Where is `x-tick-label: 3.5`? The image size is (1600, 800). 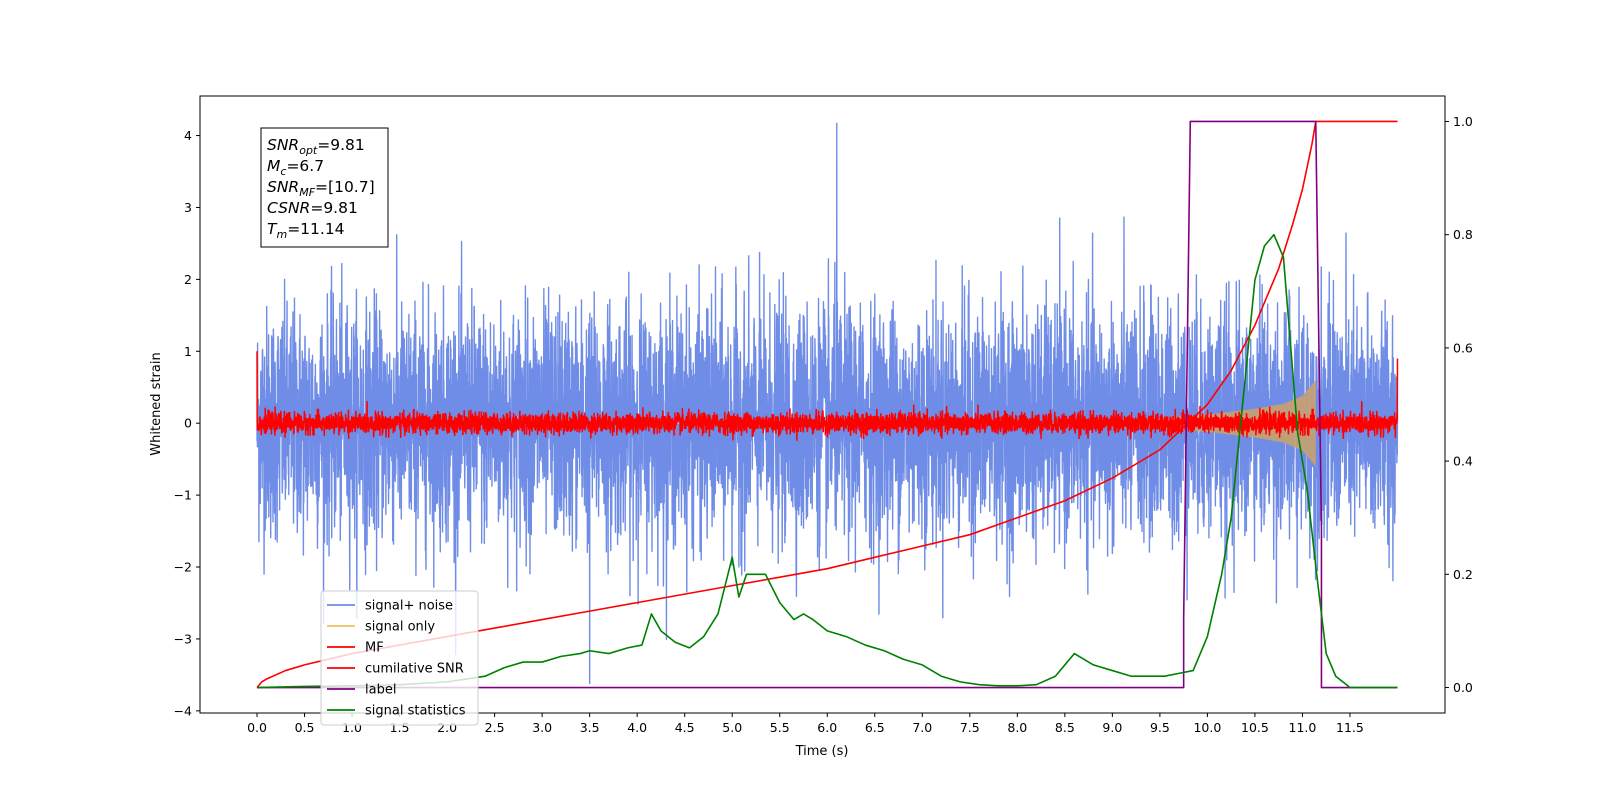
x-tick-label: 3.5 is located at coordinates (590, 727).